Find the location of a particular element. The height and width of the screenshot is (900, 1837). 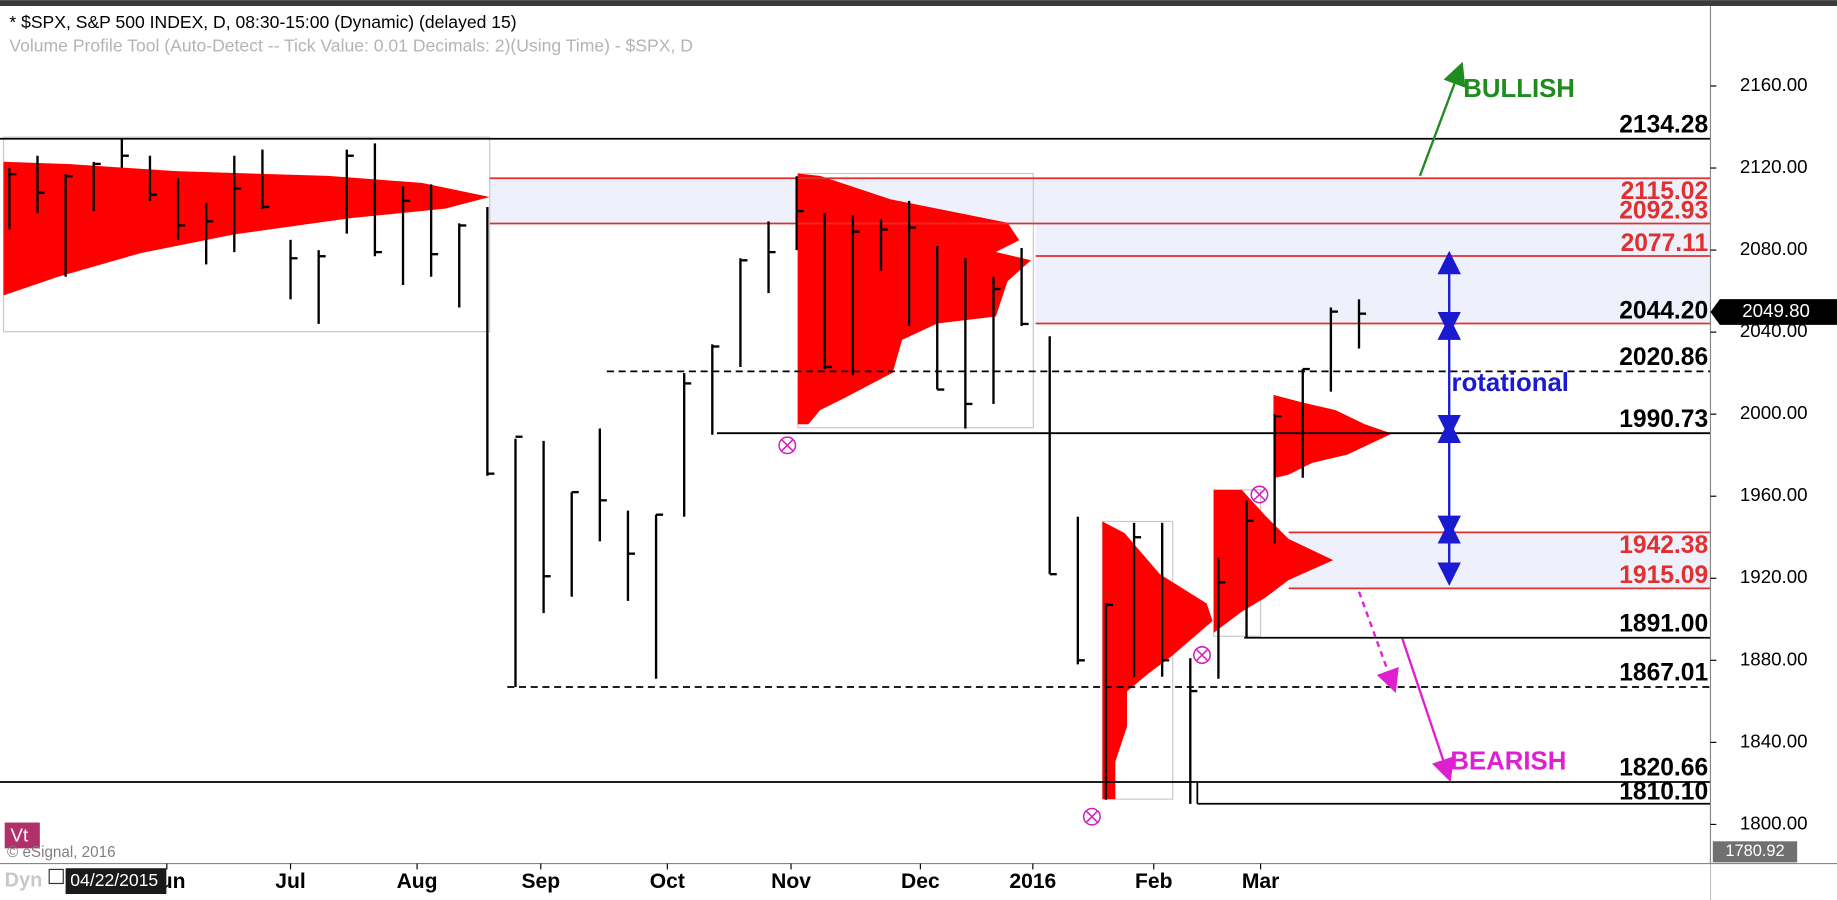

x-tick-label: 2016 is located at coordinates (1032, 881).